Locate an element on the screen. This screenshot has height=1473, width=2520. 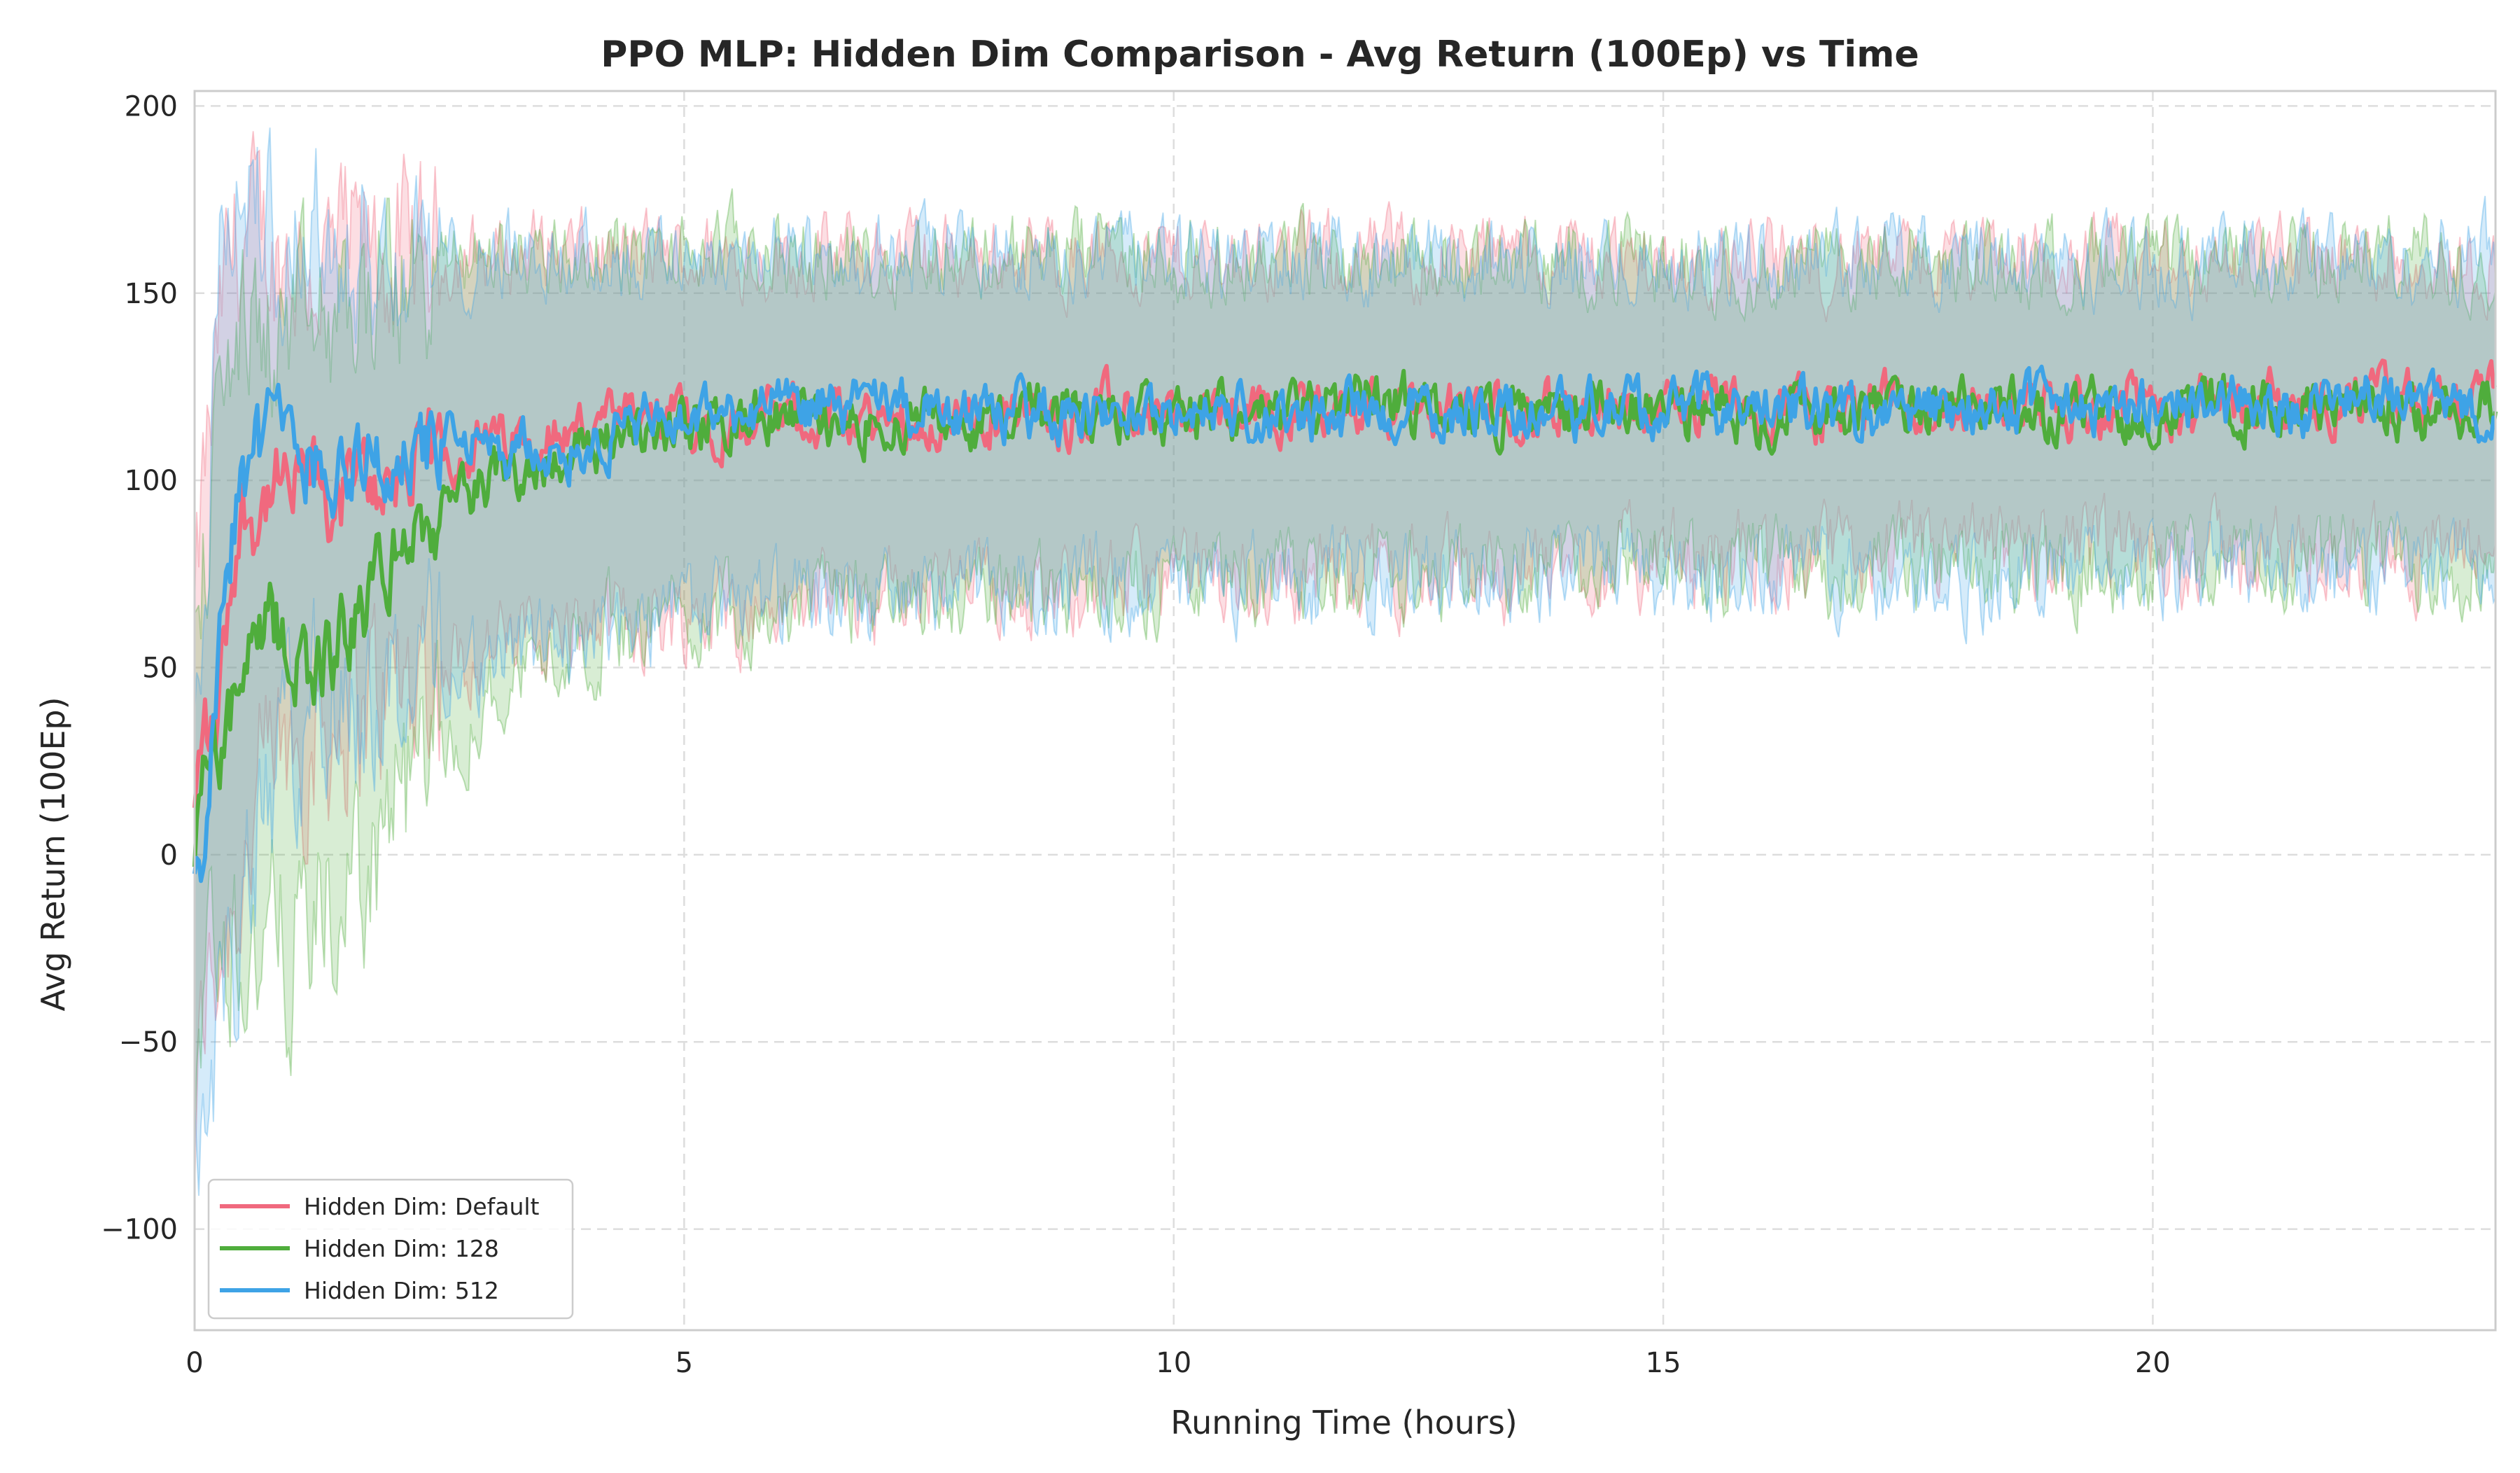
x-tick-label: 10 is located at coordinates (1173, 1363).